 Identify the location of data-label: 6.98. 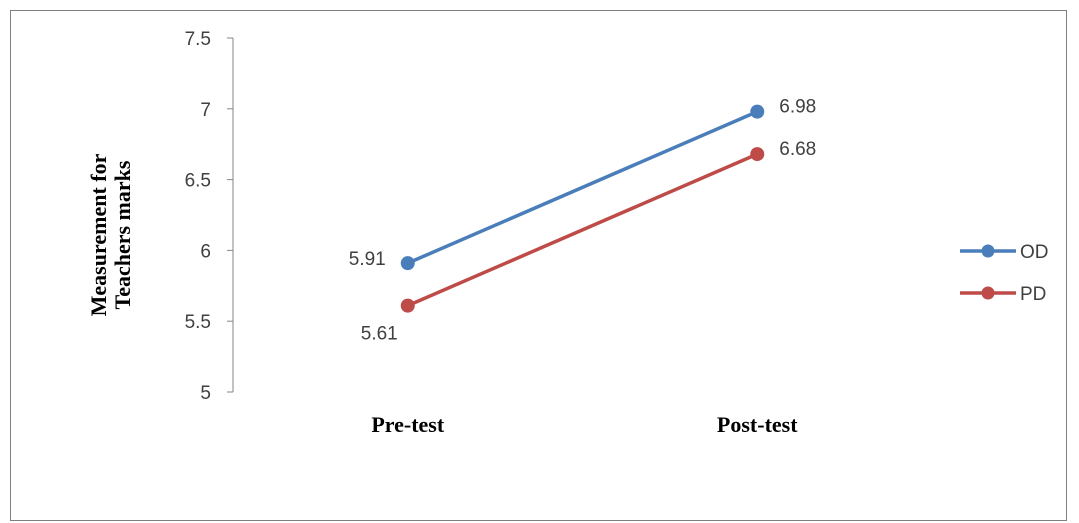
(797, 107).